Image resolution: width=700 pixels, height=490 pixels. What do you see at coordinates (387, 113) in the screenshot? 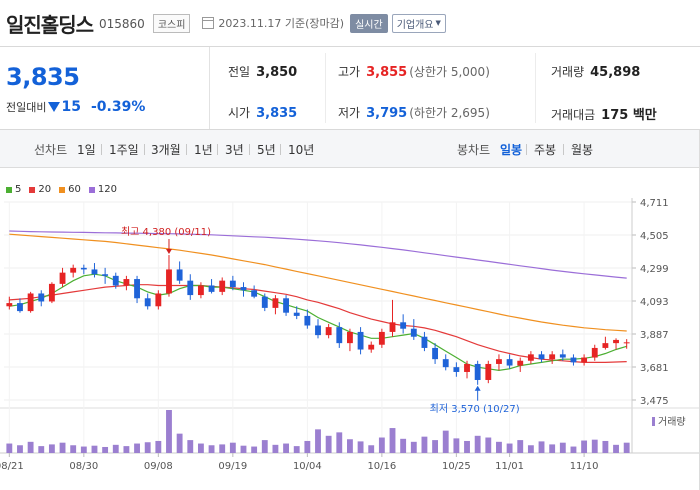
I see `low-value: 3,795` at bounding box center [387, 113].